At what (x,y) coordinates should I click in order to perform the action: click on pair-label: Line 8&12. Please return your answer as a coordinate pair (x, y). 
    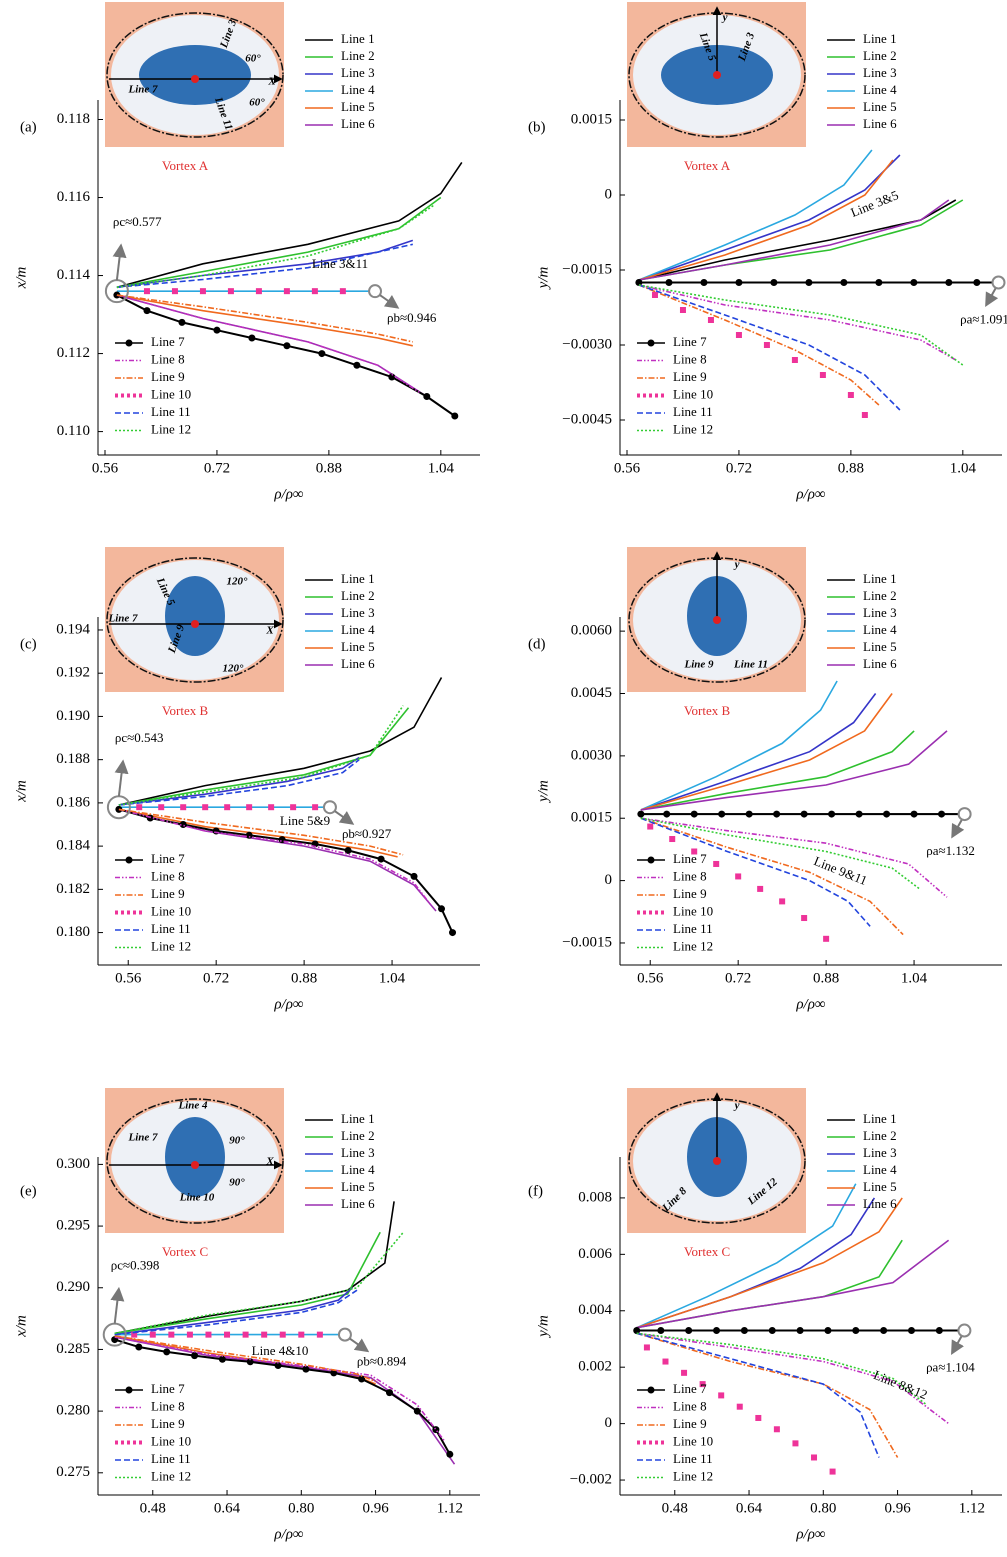
    Looking at the image, I should click on (900, 1384).